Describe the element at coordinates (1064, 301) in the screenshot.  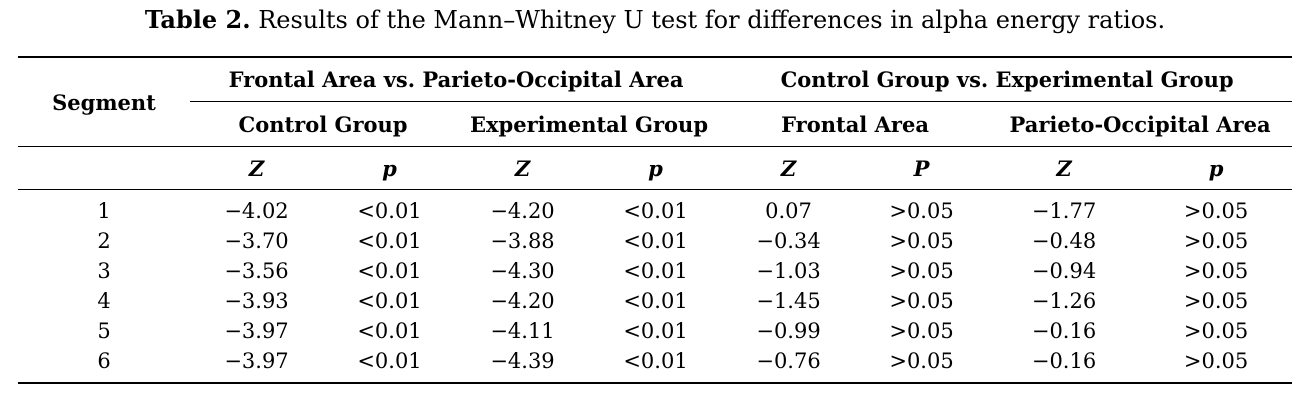
I see `table-cell: −1.26` at that location.